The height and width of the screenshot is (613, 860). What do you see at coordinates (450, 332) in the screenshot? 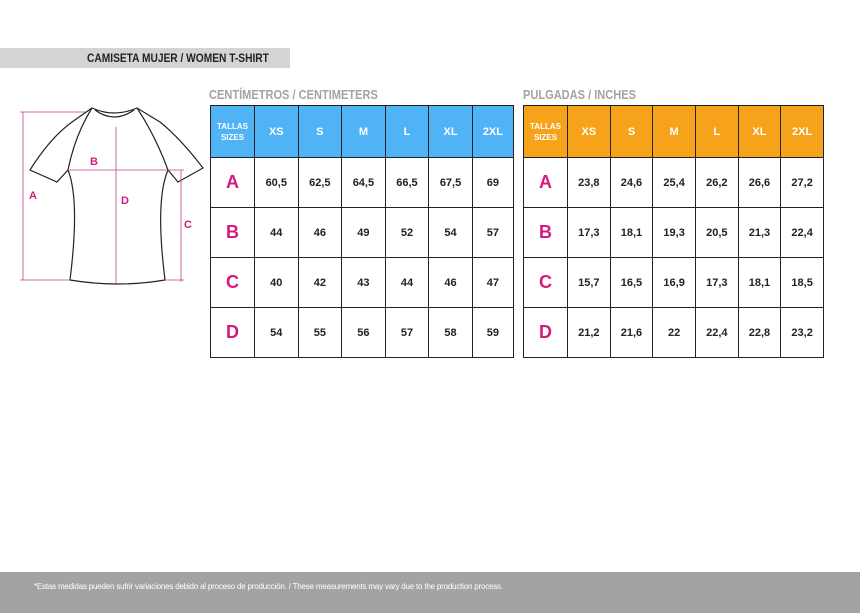
I see `table-cell: 58` at bounding box center [450, 332].